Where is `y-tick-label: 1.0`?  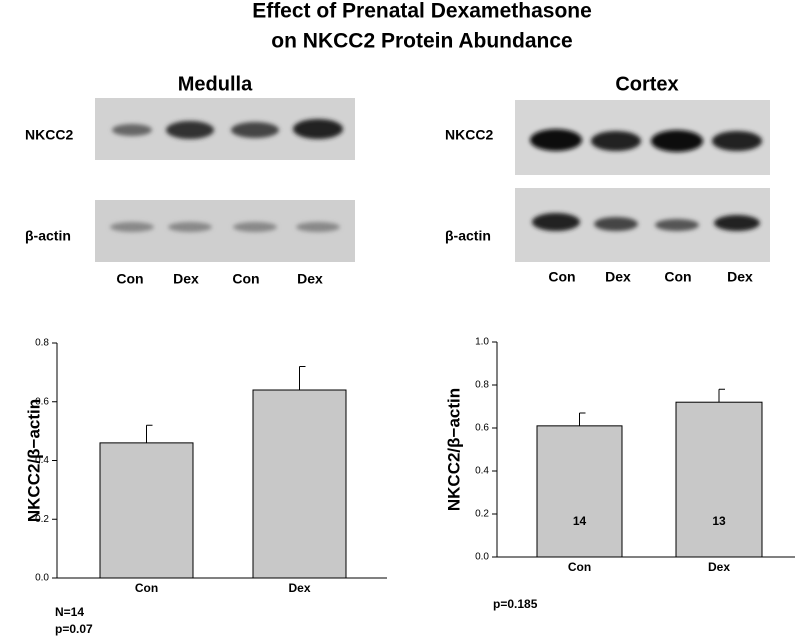 y-tick-label: 1.0 is located at coordinates (482, 342).